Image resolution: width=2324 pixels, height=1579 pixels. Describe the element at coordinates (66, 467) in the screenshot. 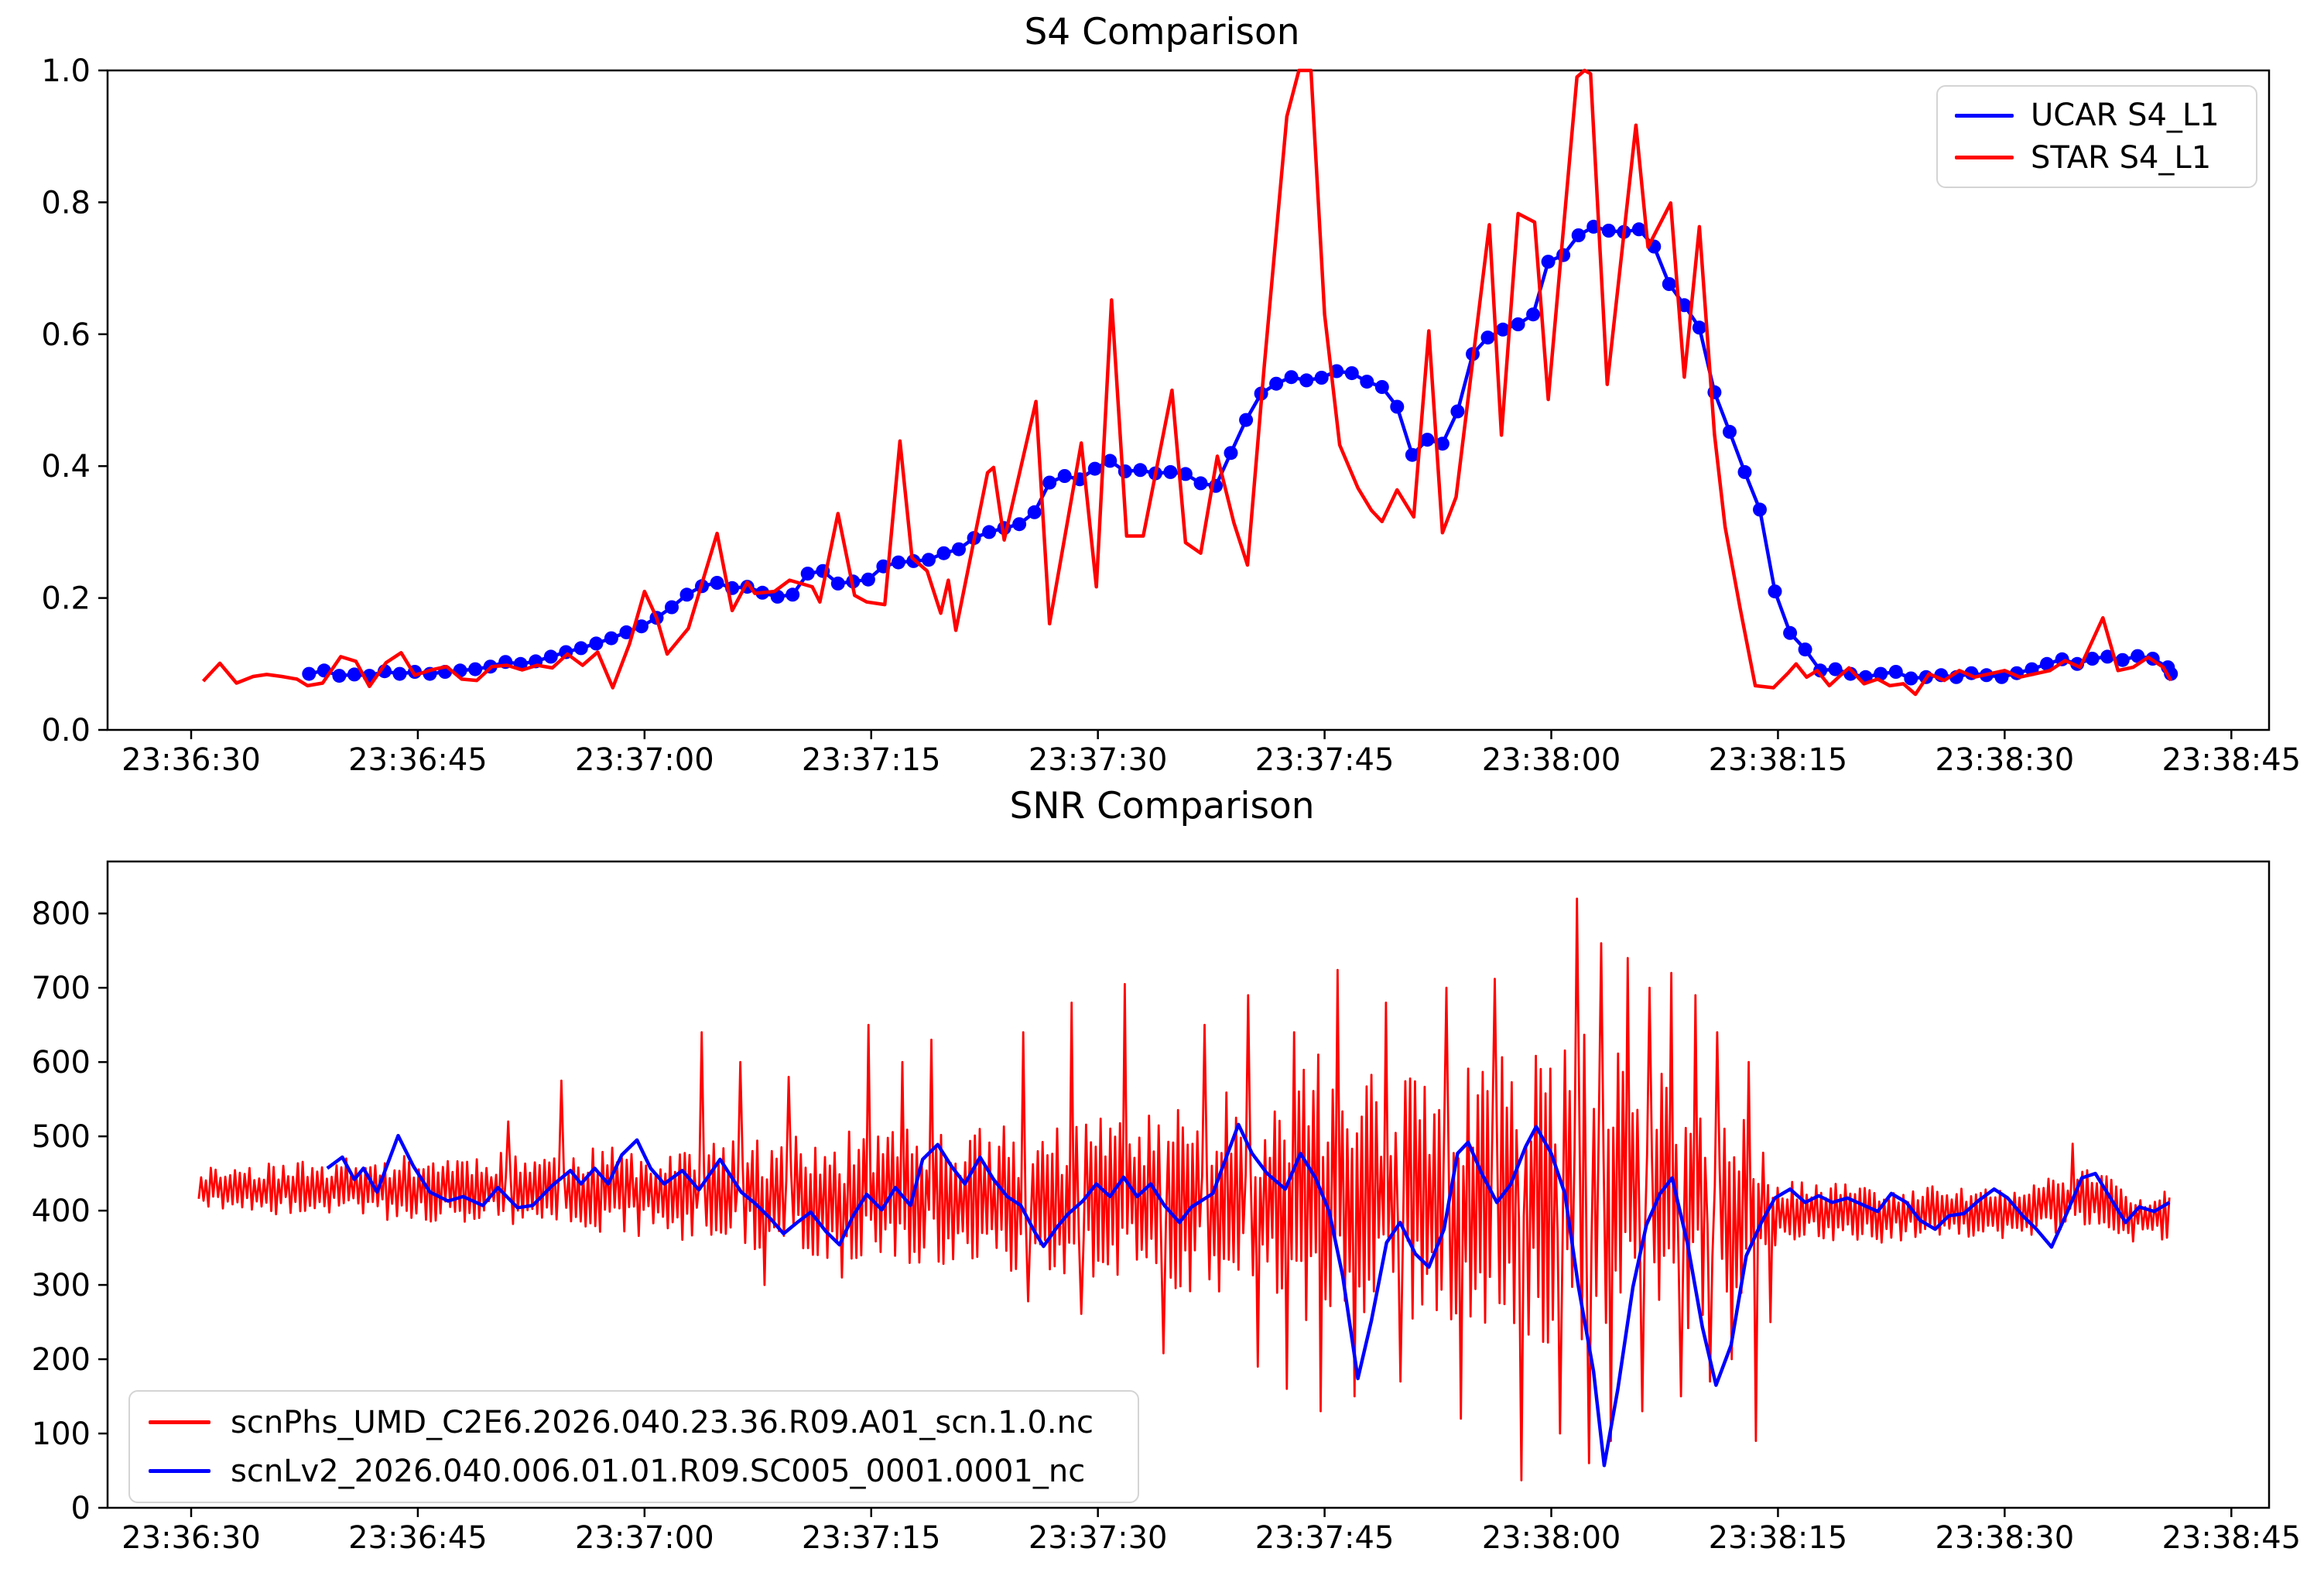

I see `s4-y-tick-label: 0.4` at that location.